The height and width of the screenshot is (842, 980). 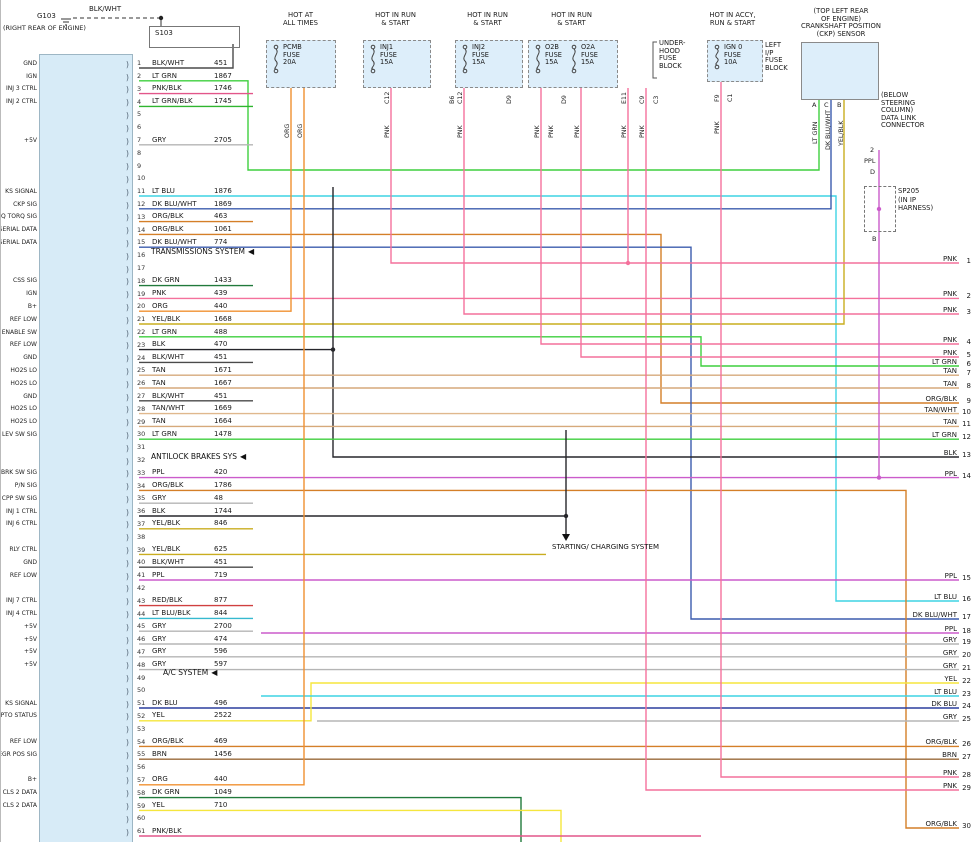 What do you see at coordinates (896, 452) in the screenshot?
I see `offpage-wire-ref: BLK 13` at bounding box center [896, 452].